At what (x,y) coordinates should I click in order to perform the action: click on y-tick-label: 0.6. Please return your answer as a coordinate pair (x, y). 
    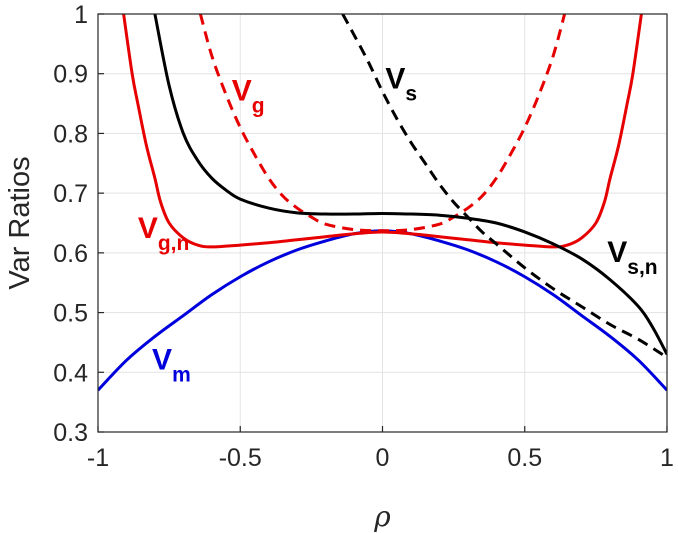
    Looking at the image, I should click on (70, 254).